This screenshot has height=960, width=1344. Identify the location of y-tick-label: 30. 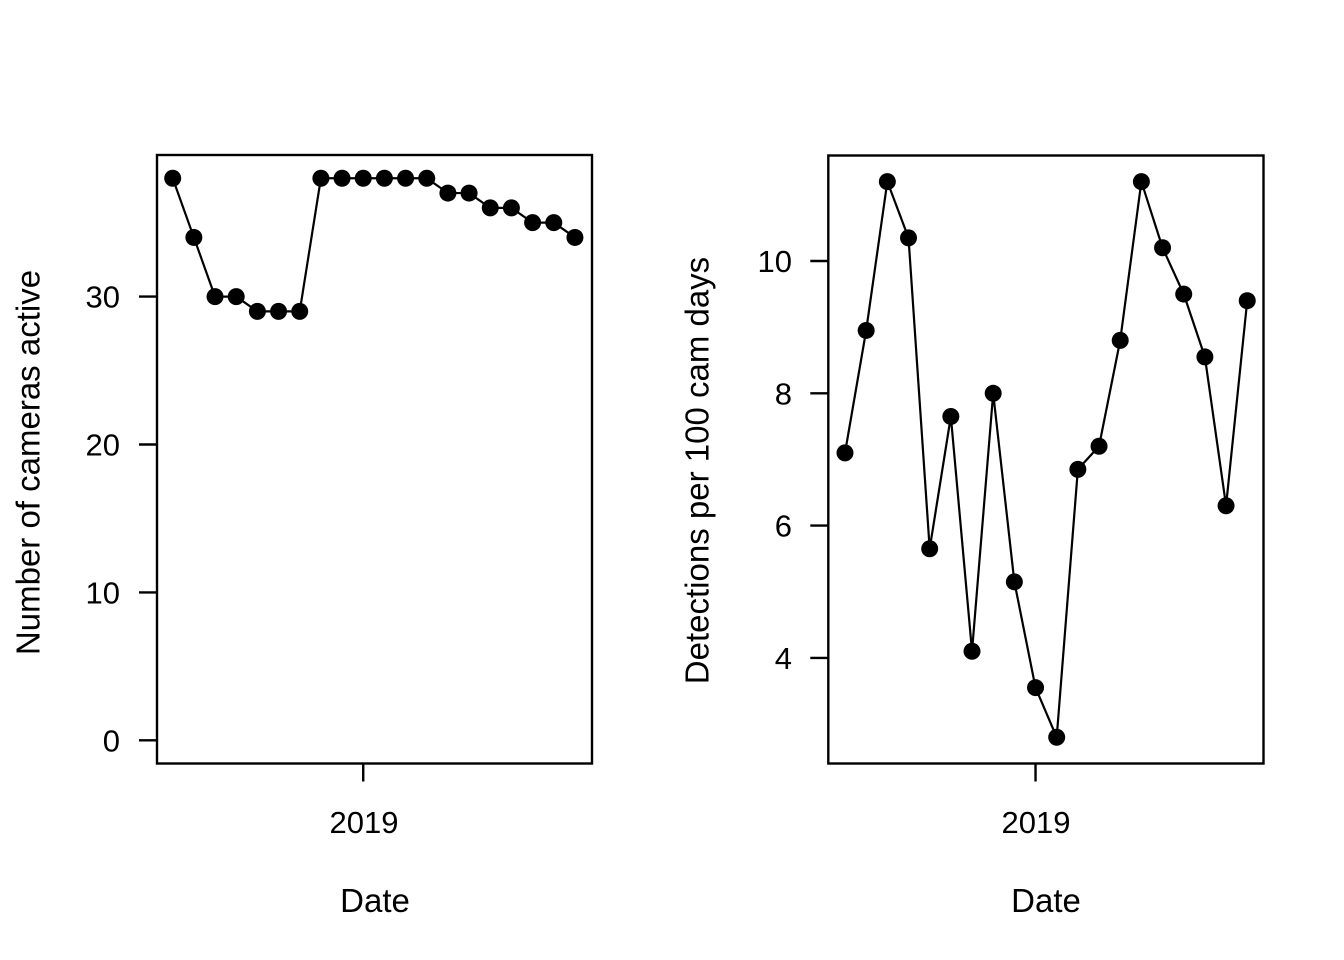
(103, 297).